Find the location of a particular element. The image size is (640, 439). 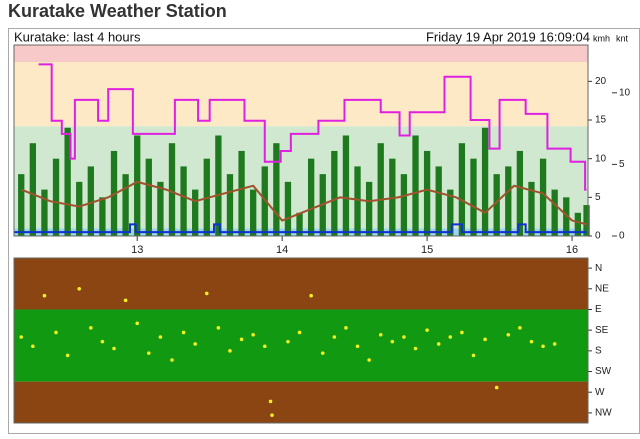

y-tick-label: E is located at coordinates (598, 309).